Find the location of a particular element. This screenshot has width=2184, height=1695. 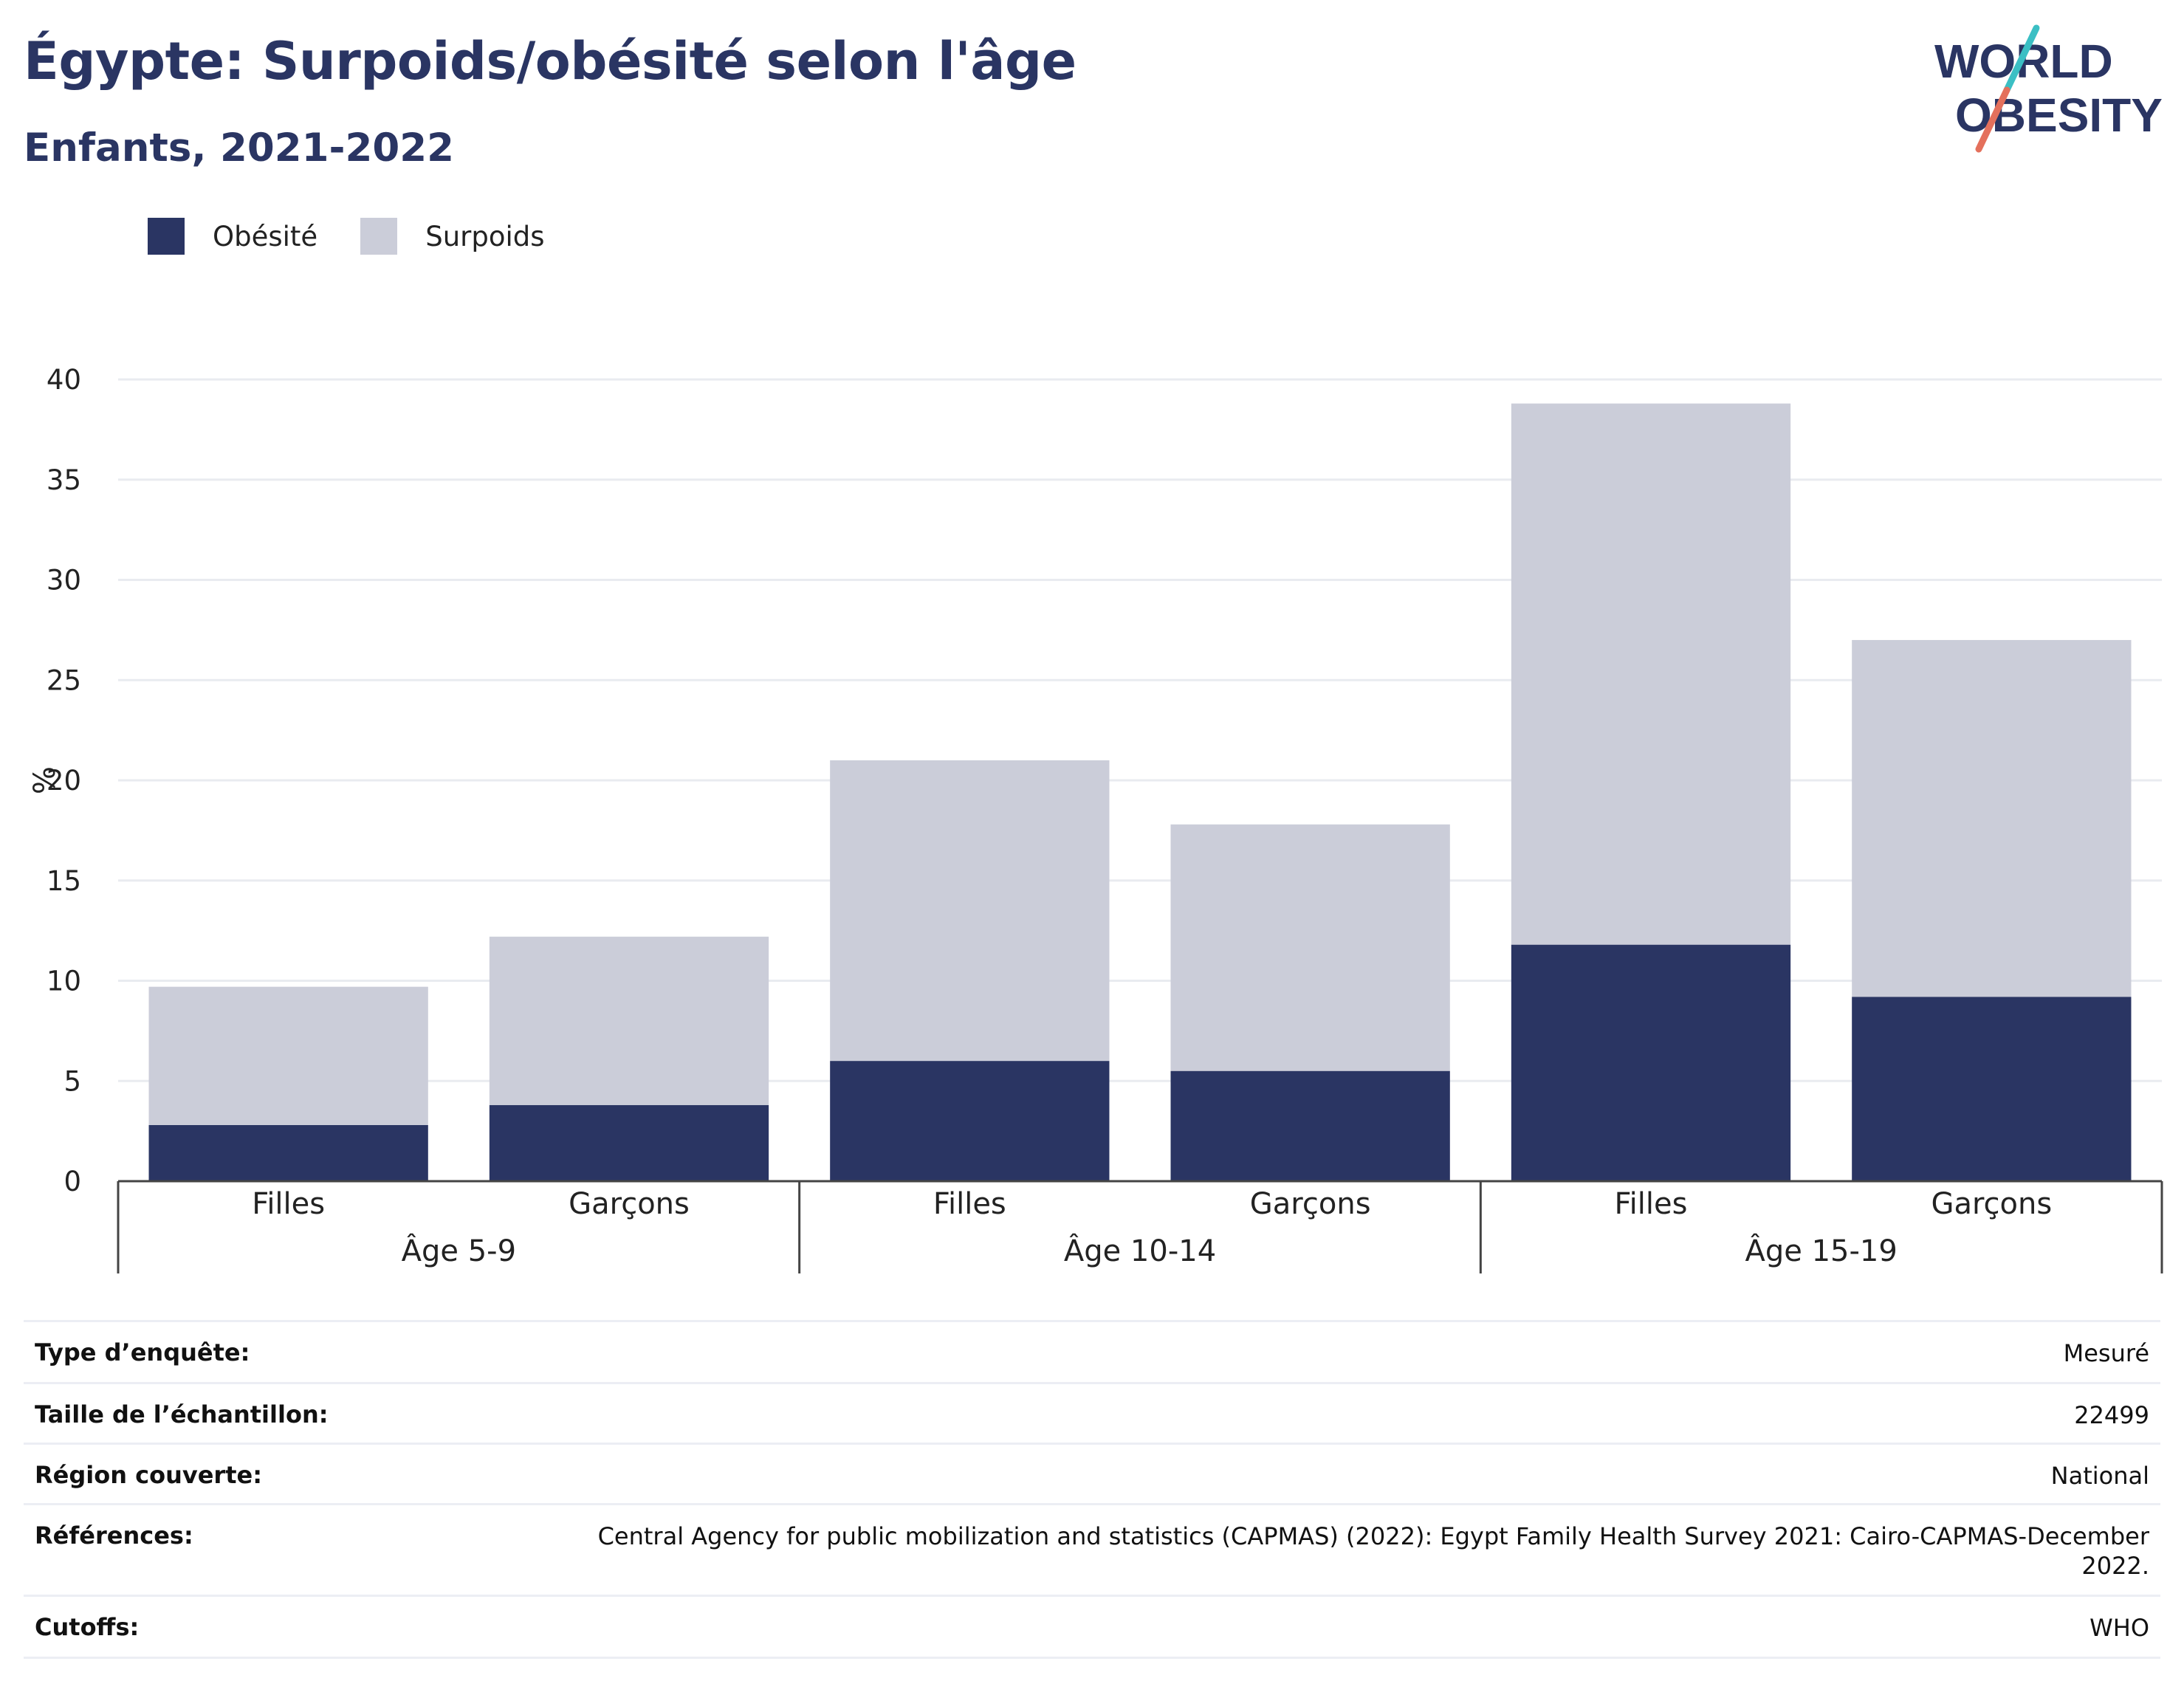

meta-row-sample-size: Taille de l’échantillon: 22499 is located at coordinates (1092, 1412).